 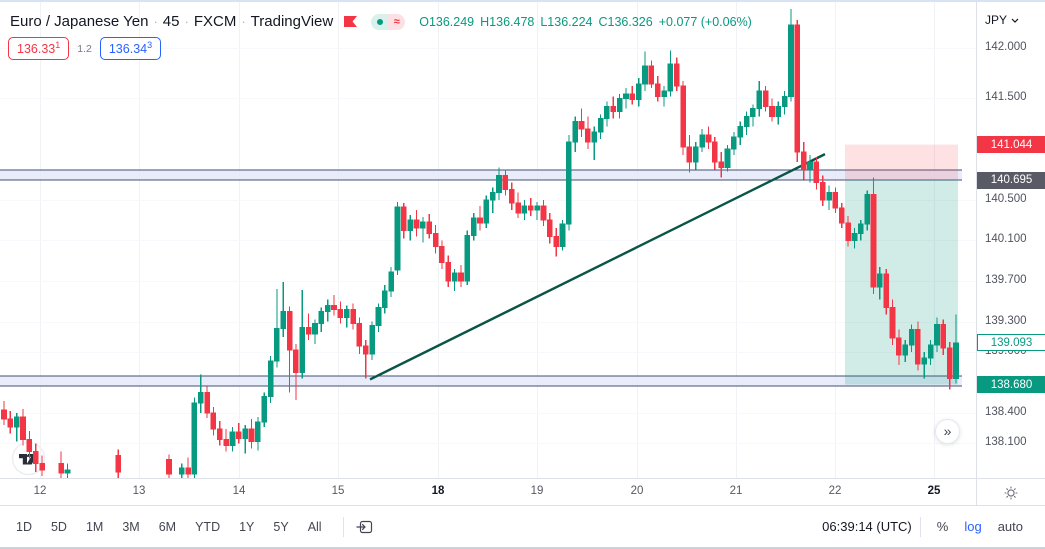 I want to click on scroll-to-latest-button: », so click(x=947, y=431).